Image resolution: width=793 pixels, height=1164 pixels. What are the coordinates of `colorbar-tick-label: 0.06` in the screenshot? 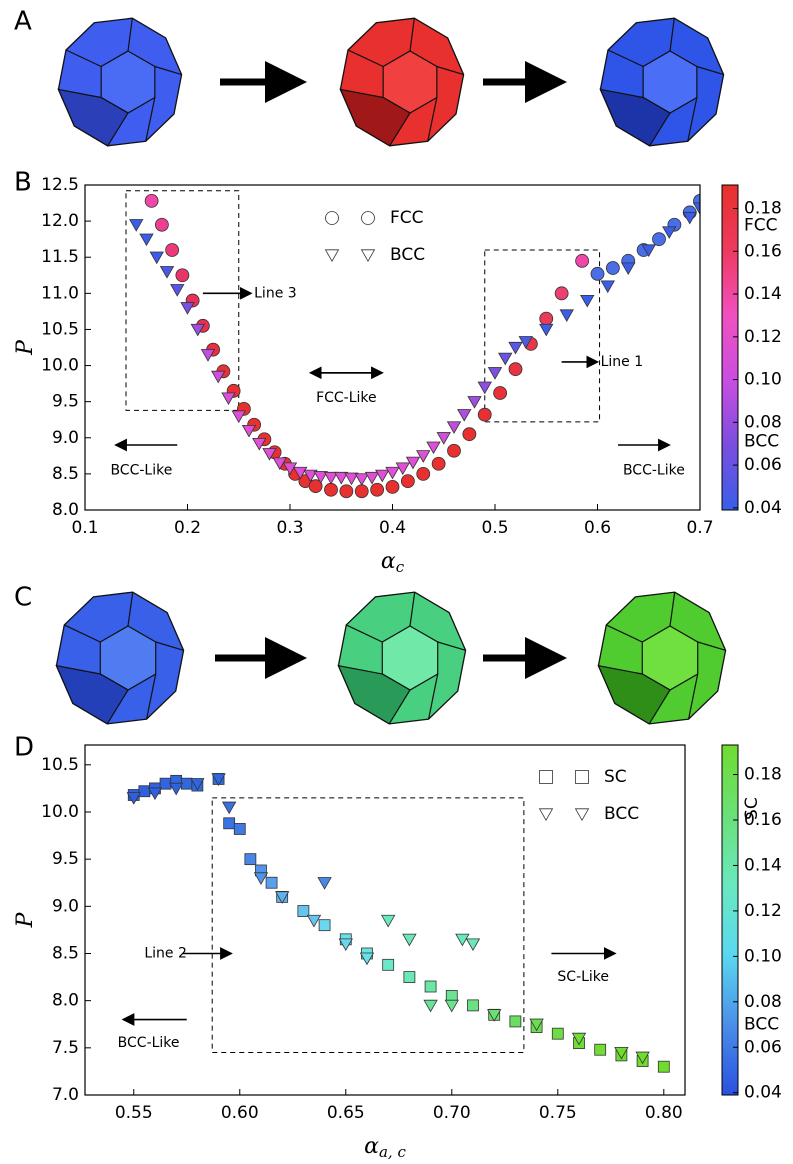 It's located at (763, 1047).